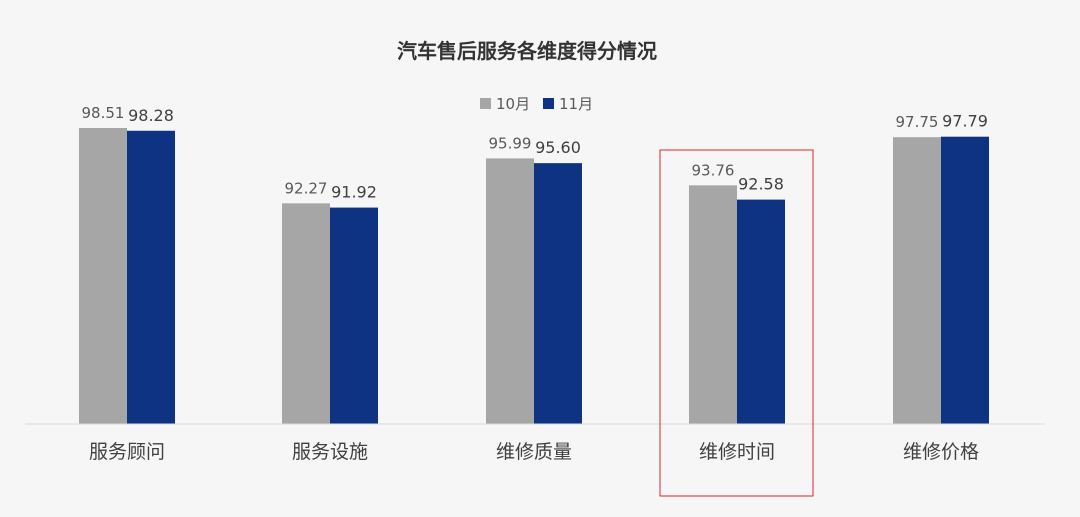  What do you see at coordinates (306, 188) in the screenshot?
I see `value-label-oct-1: 92.27` at bounding box center [306, 188].